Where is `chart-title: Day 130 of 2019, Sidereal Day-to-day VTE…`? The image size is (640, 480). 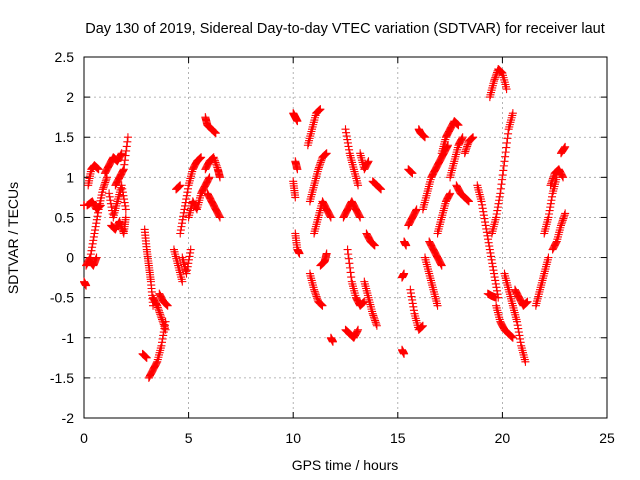
chart-title: Day 130 of 2019, Sidereal Day-to-day VTE… is located at coordinates (345, 29).